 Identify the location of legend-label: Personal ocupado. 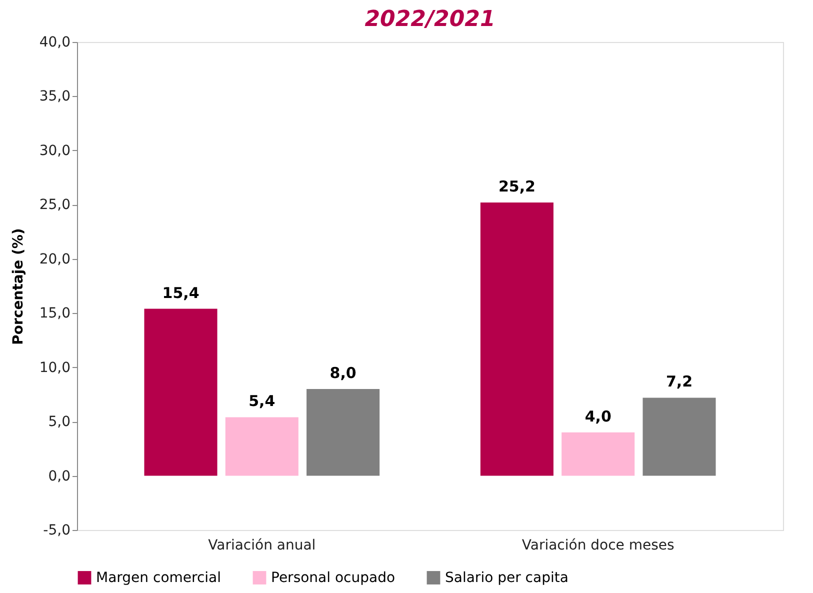
(333, 578).